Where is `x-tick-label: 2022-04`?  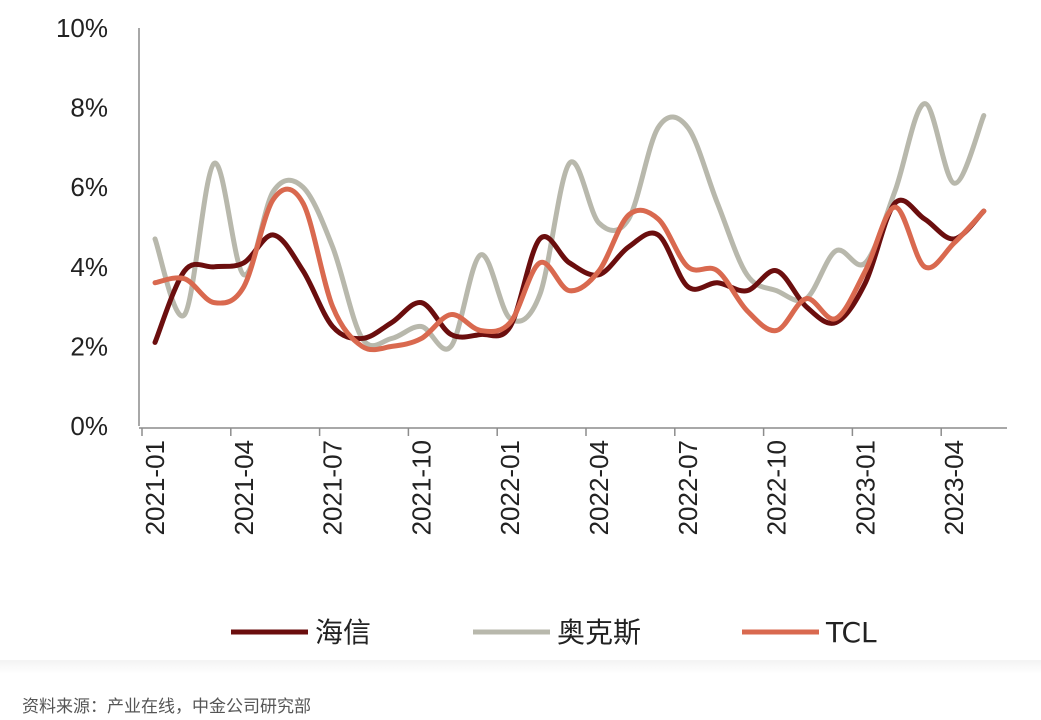 x-tick-label: 2022-04 is located at coordinates (599, 487).